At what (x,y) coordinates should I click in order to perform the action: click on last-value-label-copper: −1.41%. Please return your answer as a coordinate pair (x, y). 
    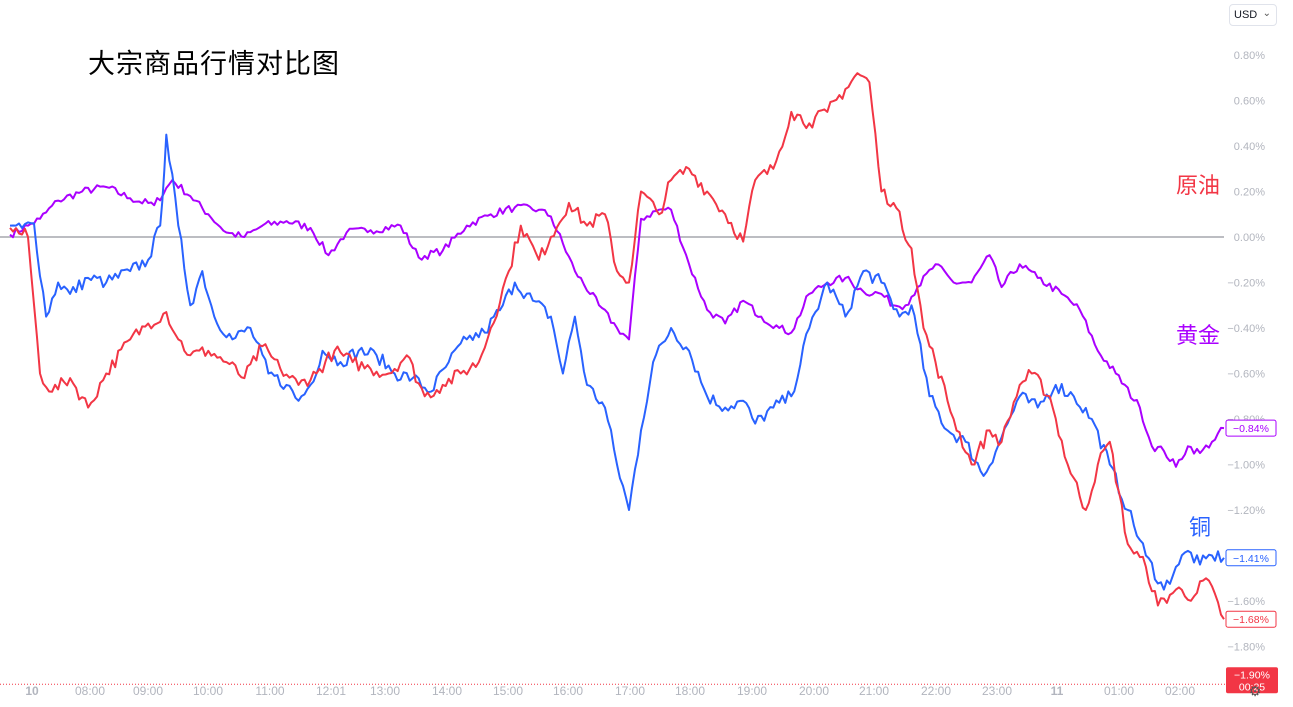
    Looking at the image, I should click on (1251, 559).